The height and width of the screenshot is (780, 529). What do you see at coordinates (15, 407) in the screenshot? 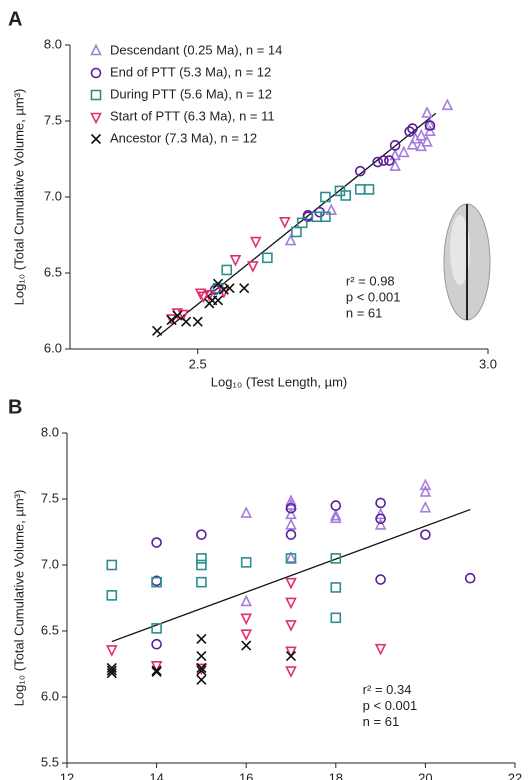
I see `panel-label: B` at bounding box center [15, 407].